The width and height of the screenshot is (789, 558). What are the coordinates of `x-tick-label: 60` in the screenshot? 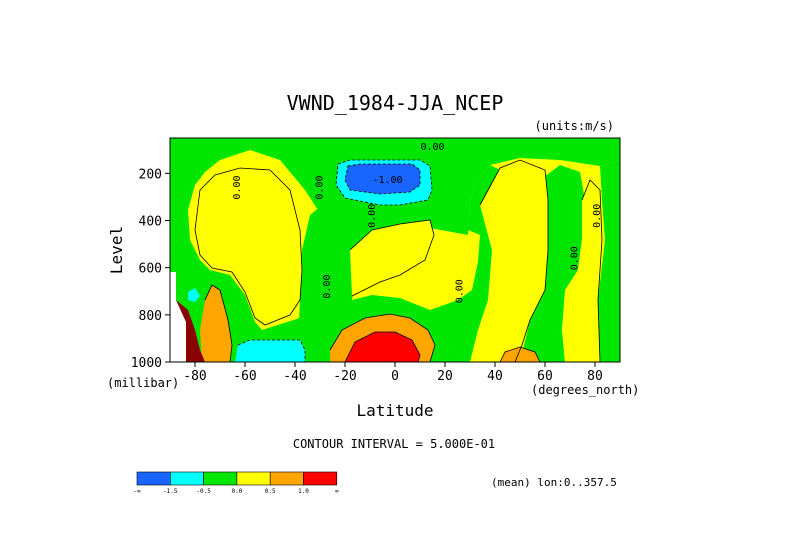 It's located at (545, 376).